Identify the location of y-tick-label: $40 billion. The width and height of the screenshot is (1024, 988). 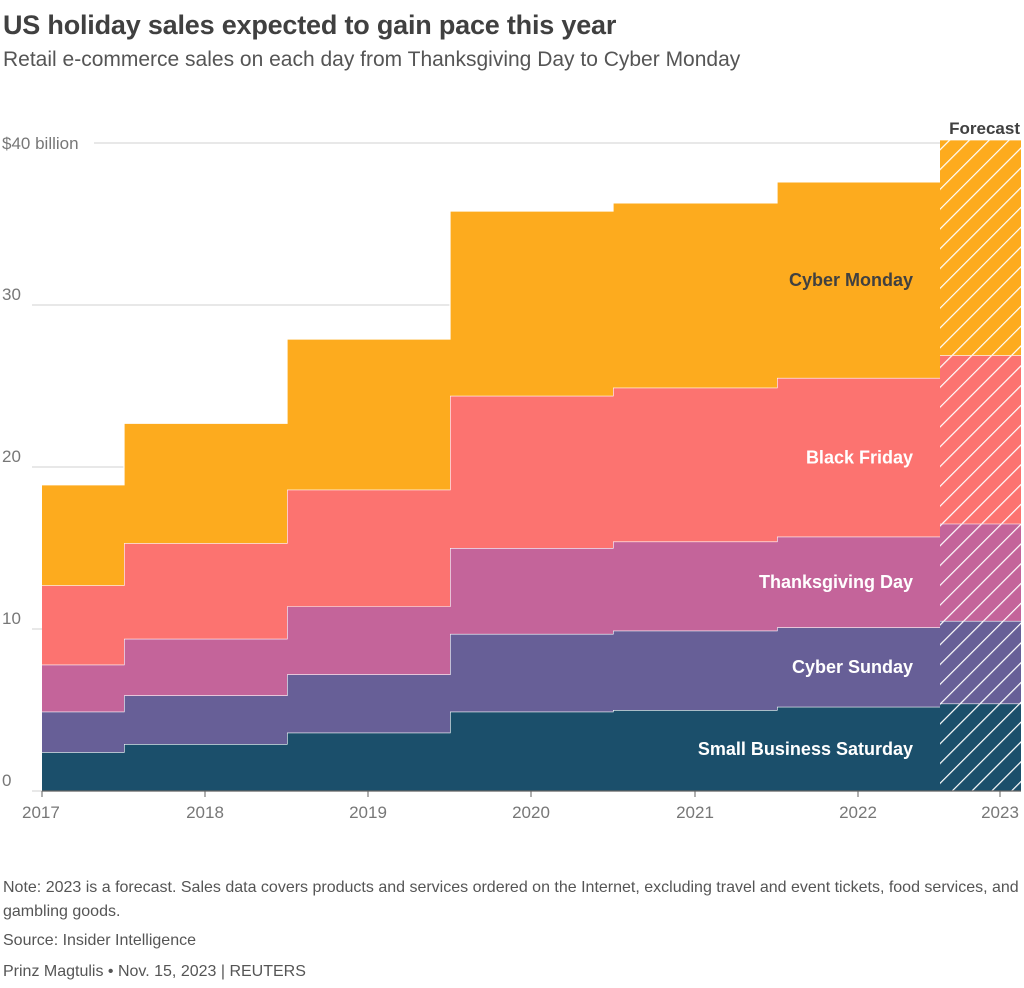
(40, 143).